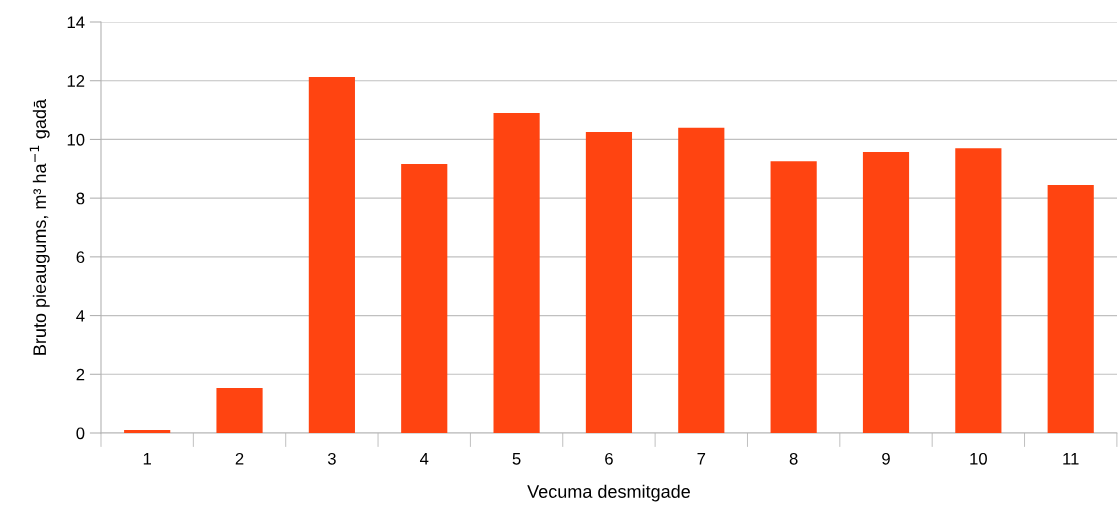 The image size is (1118, 515). Describe the element at coordinates (516, 459) in the screenshot. I see `x-tick-label: 5` at that location.